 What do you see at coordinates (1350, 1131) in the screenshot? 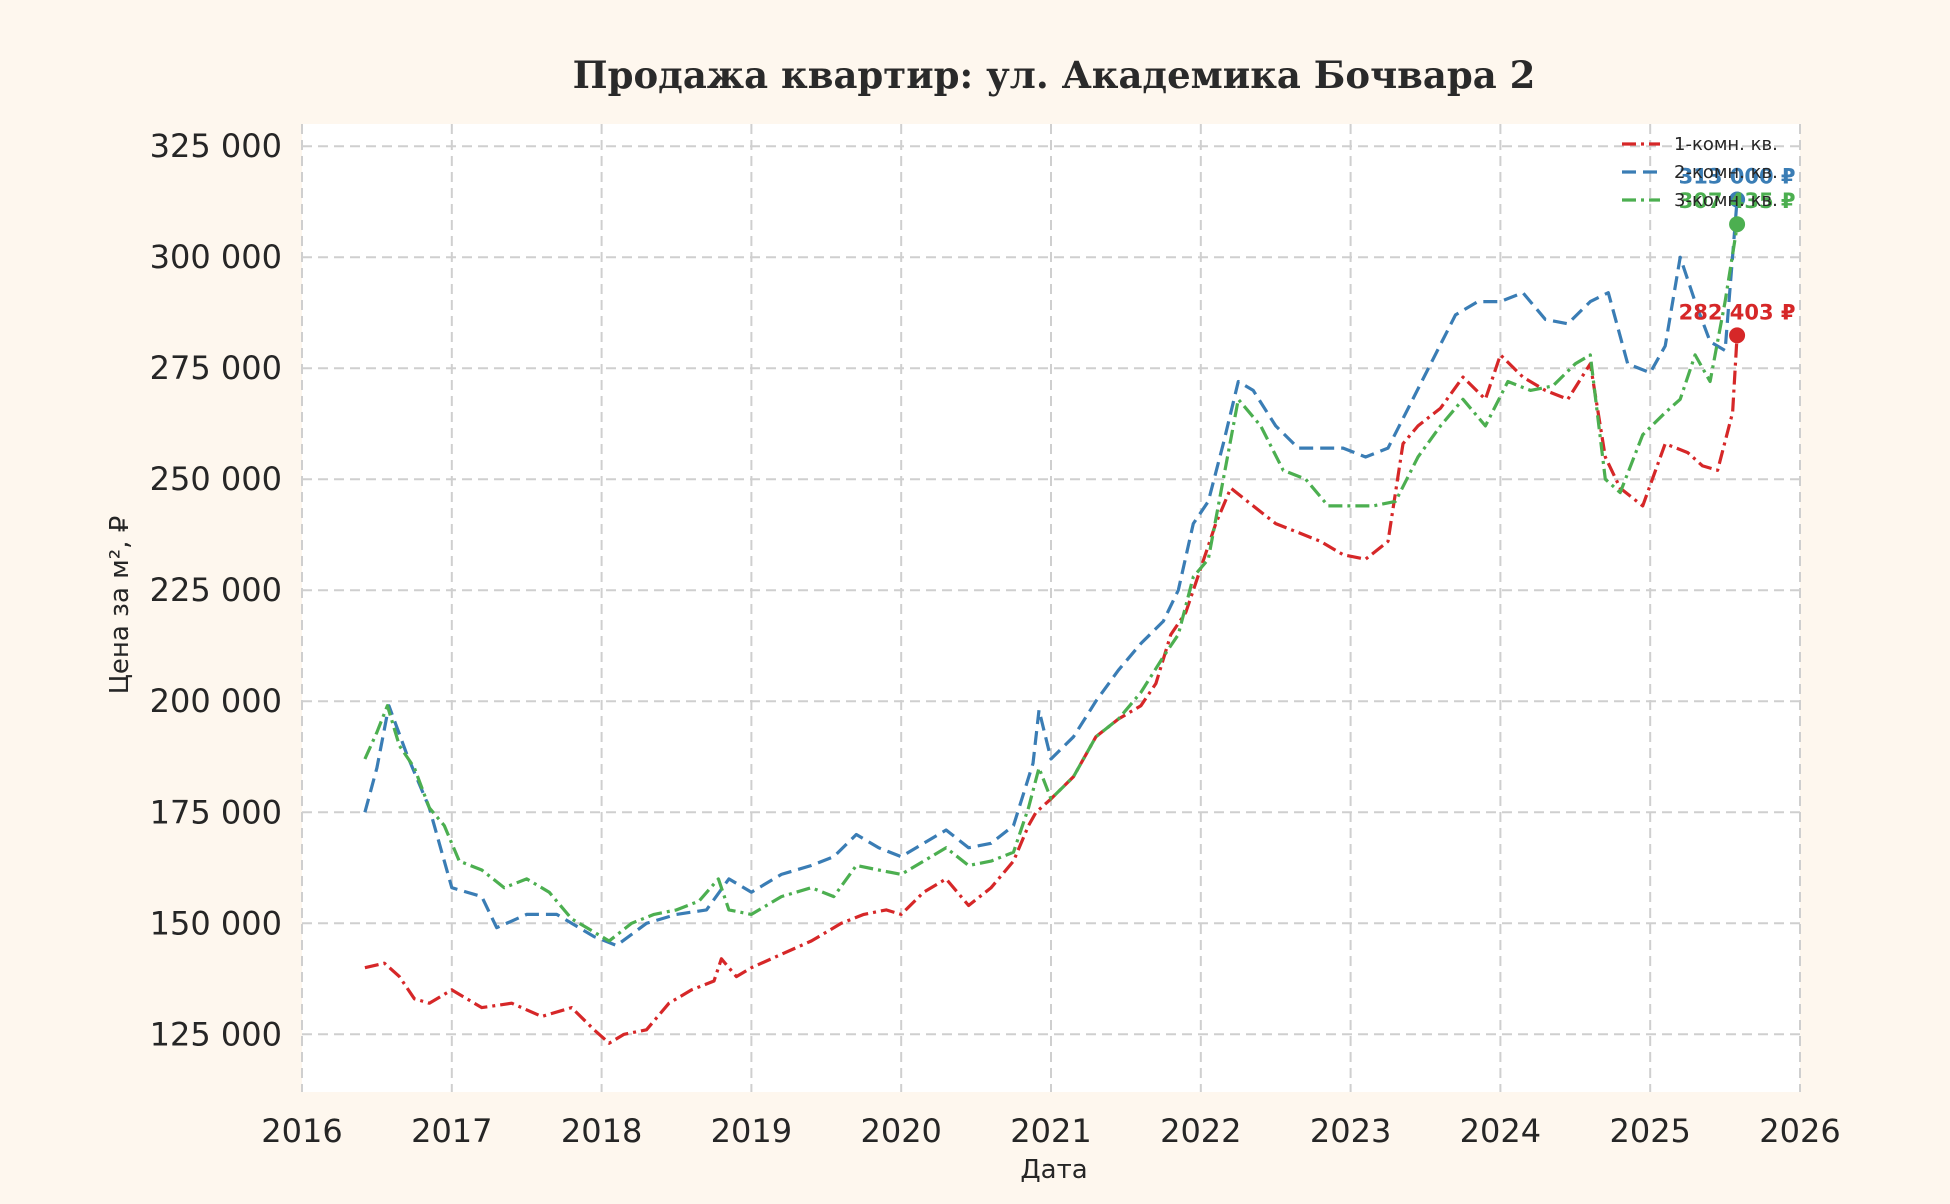
I see `x-tick-label: 2023` at bounding box center [1350, 1131].